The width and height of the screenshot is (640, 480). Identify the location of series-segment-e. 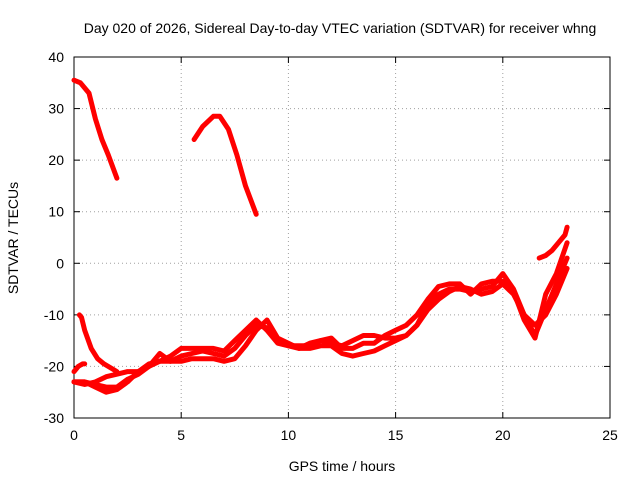
(553, 242).